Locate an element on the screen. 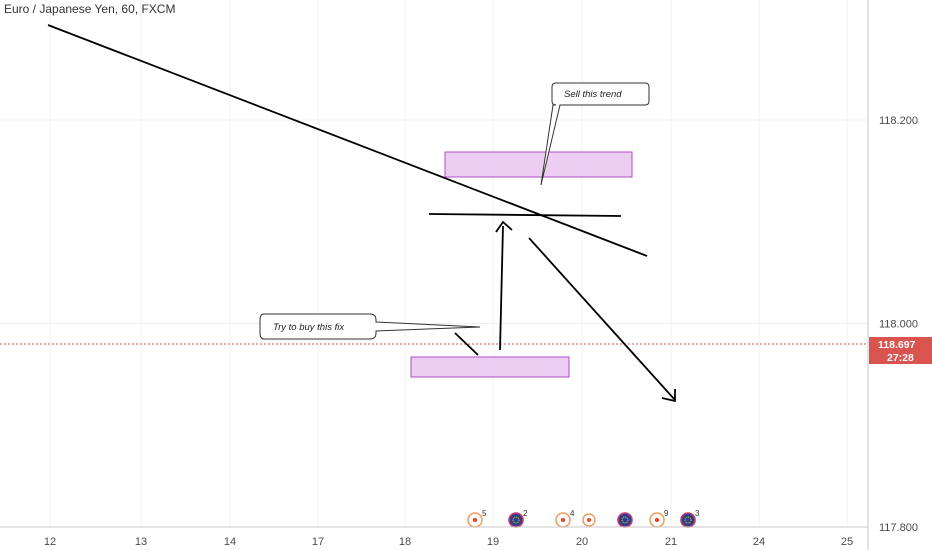 The height and width of the screenshot is (550, 932). time-tick-label: 12 is located at coordinates (50, 542).